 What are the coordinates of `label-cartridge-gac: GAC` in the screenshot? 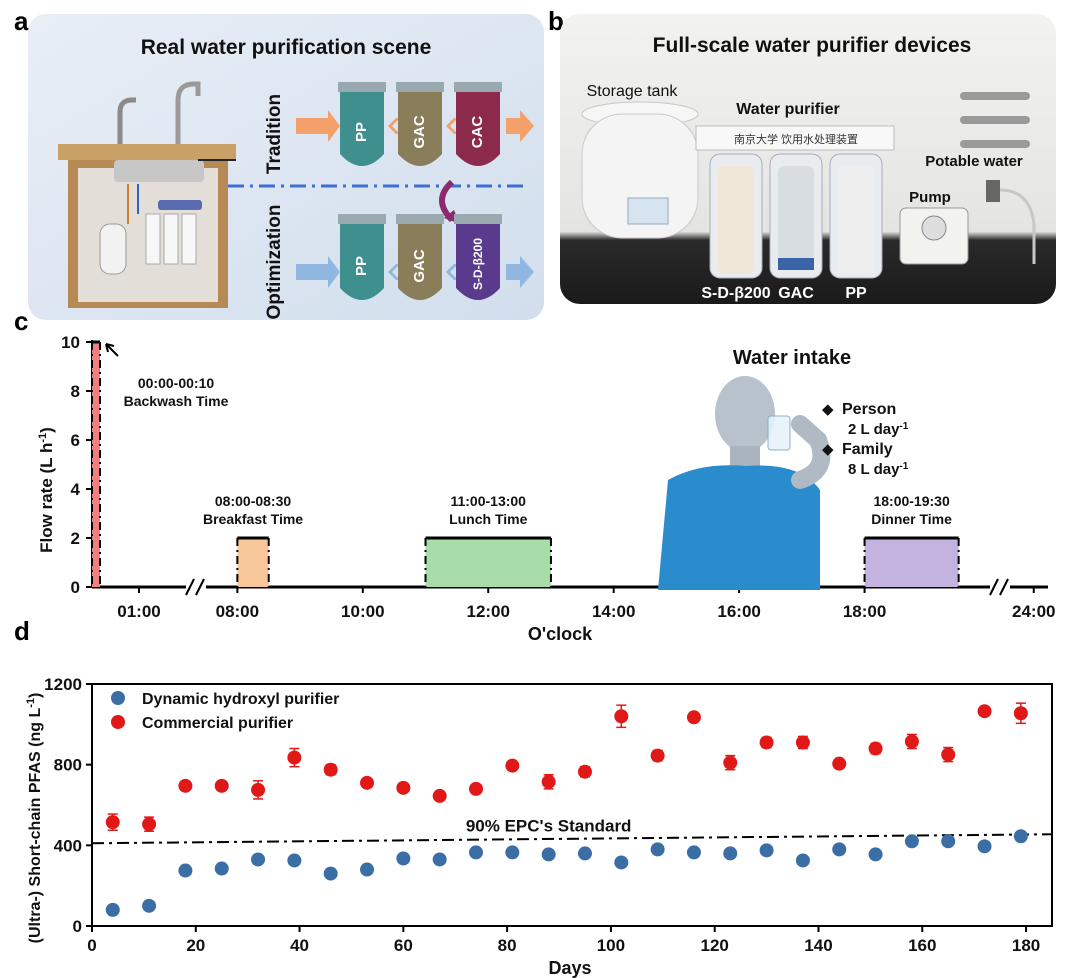 It's located at (796, 293).